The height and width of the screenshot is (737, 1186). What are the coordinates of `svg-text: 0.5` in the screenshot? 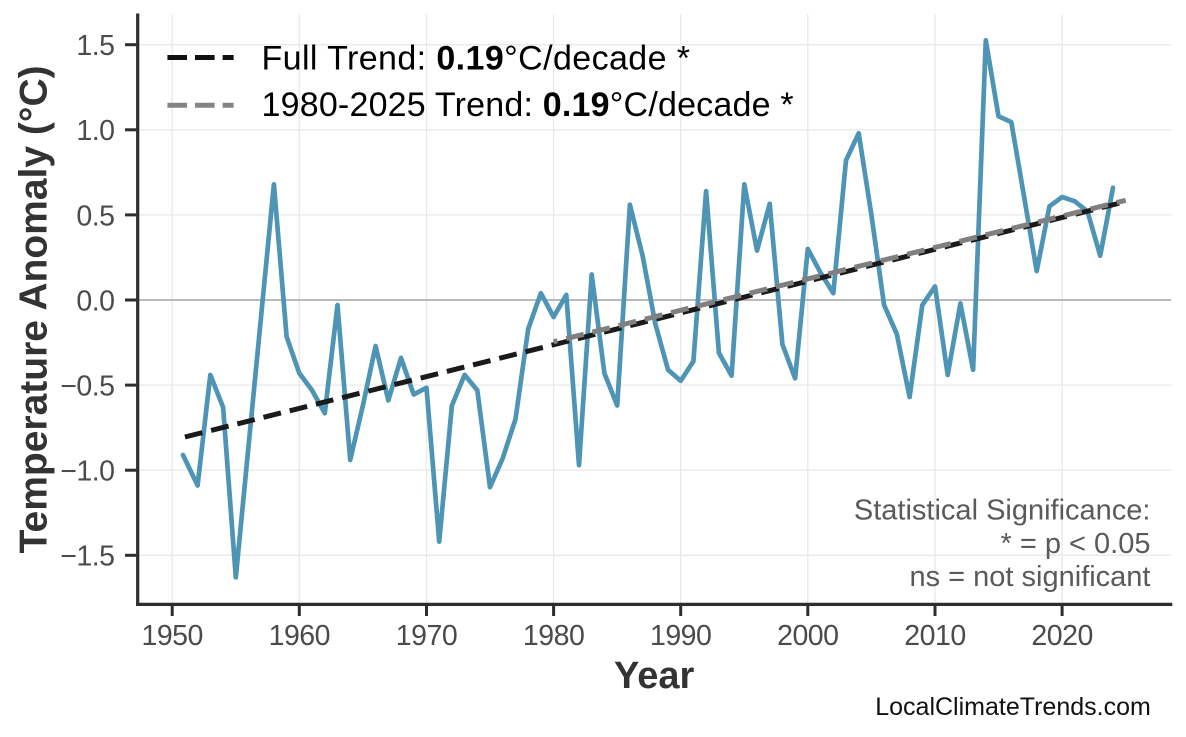 It's located at (95, 216).